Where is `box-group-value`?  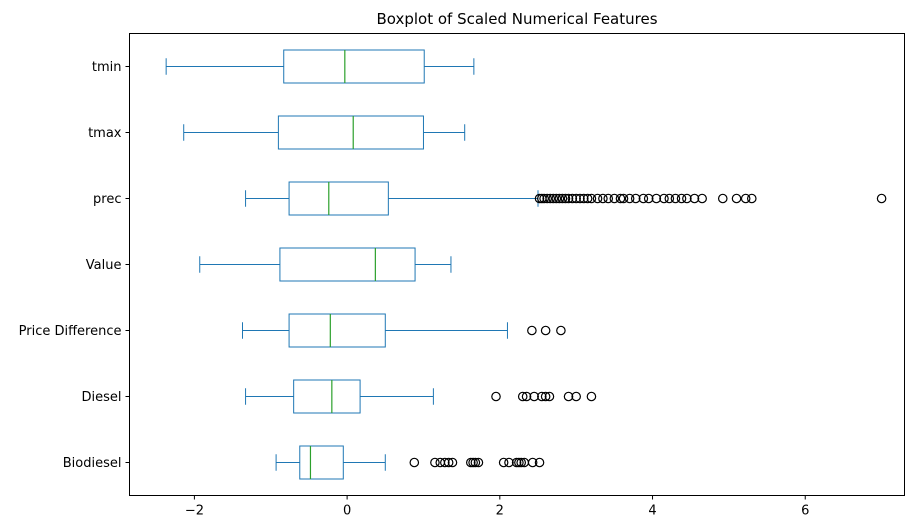 box-group-value is located at coordinates (325, 264).